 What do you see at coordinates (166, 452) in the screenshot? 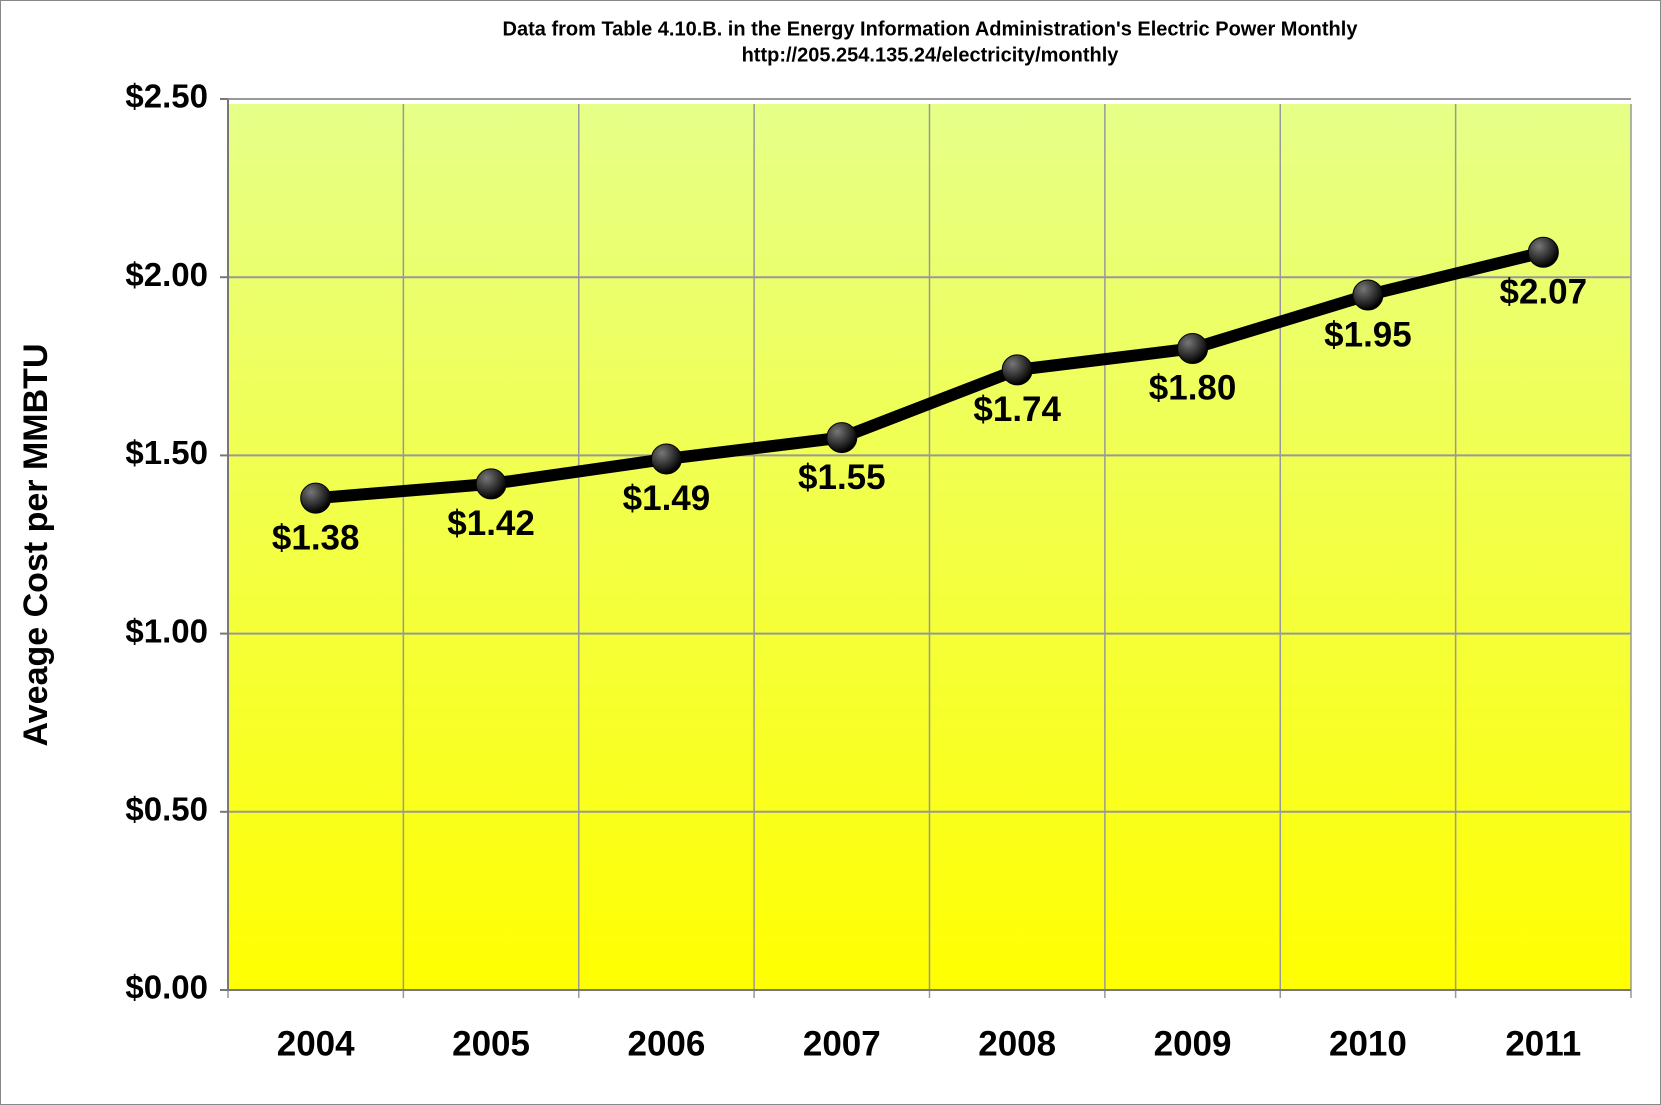
I see `y-tick-label: $1.50` at bounding box center [166, 452].